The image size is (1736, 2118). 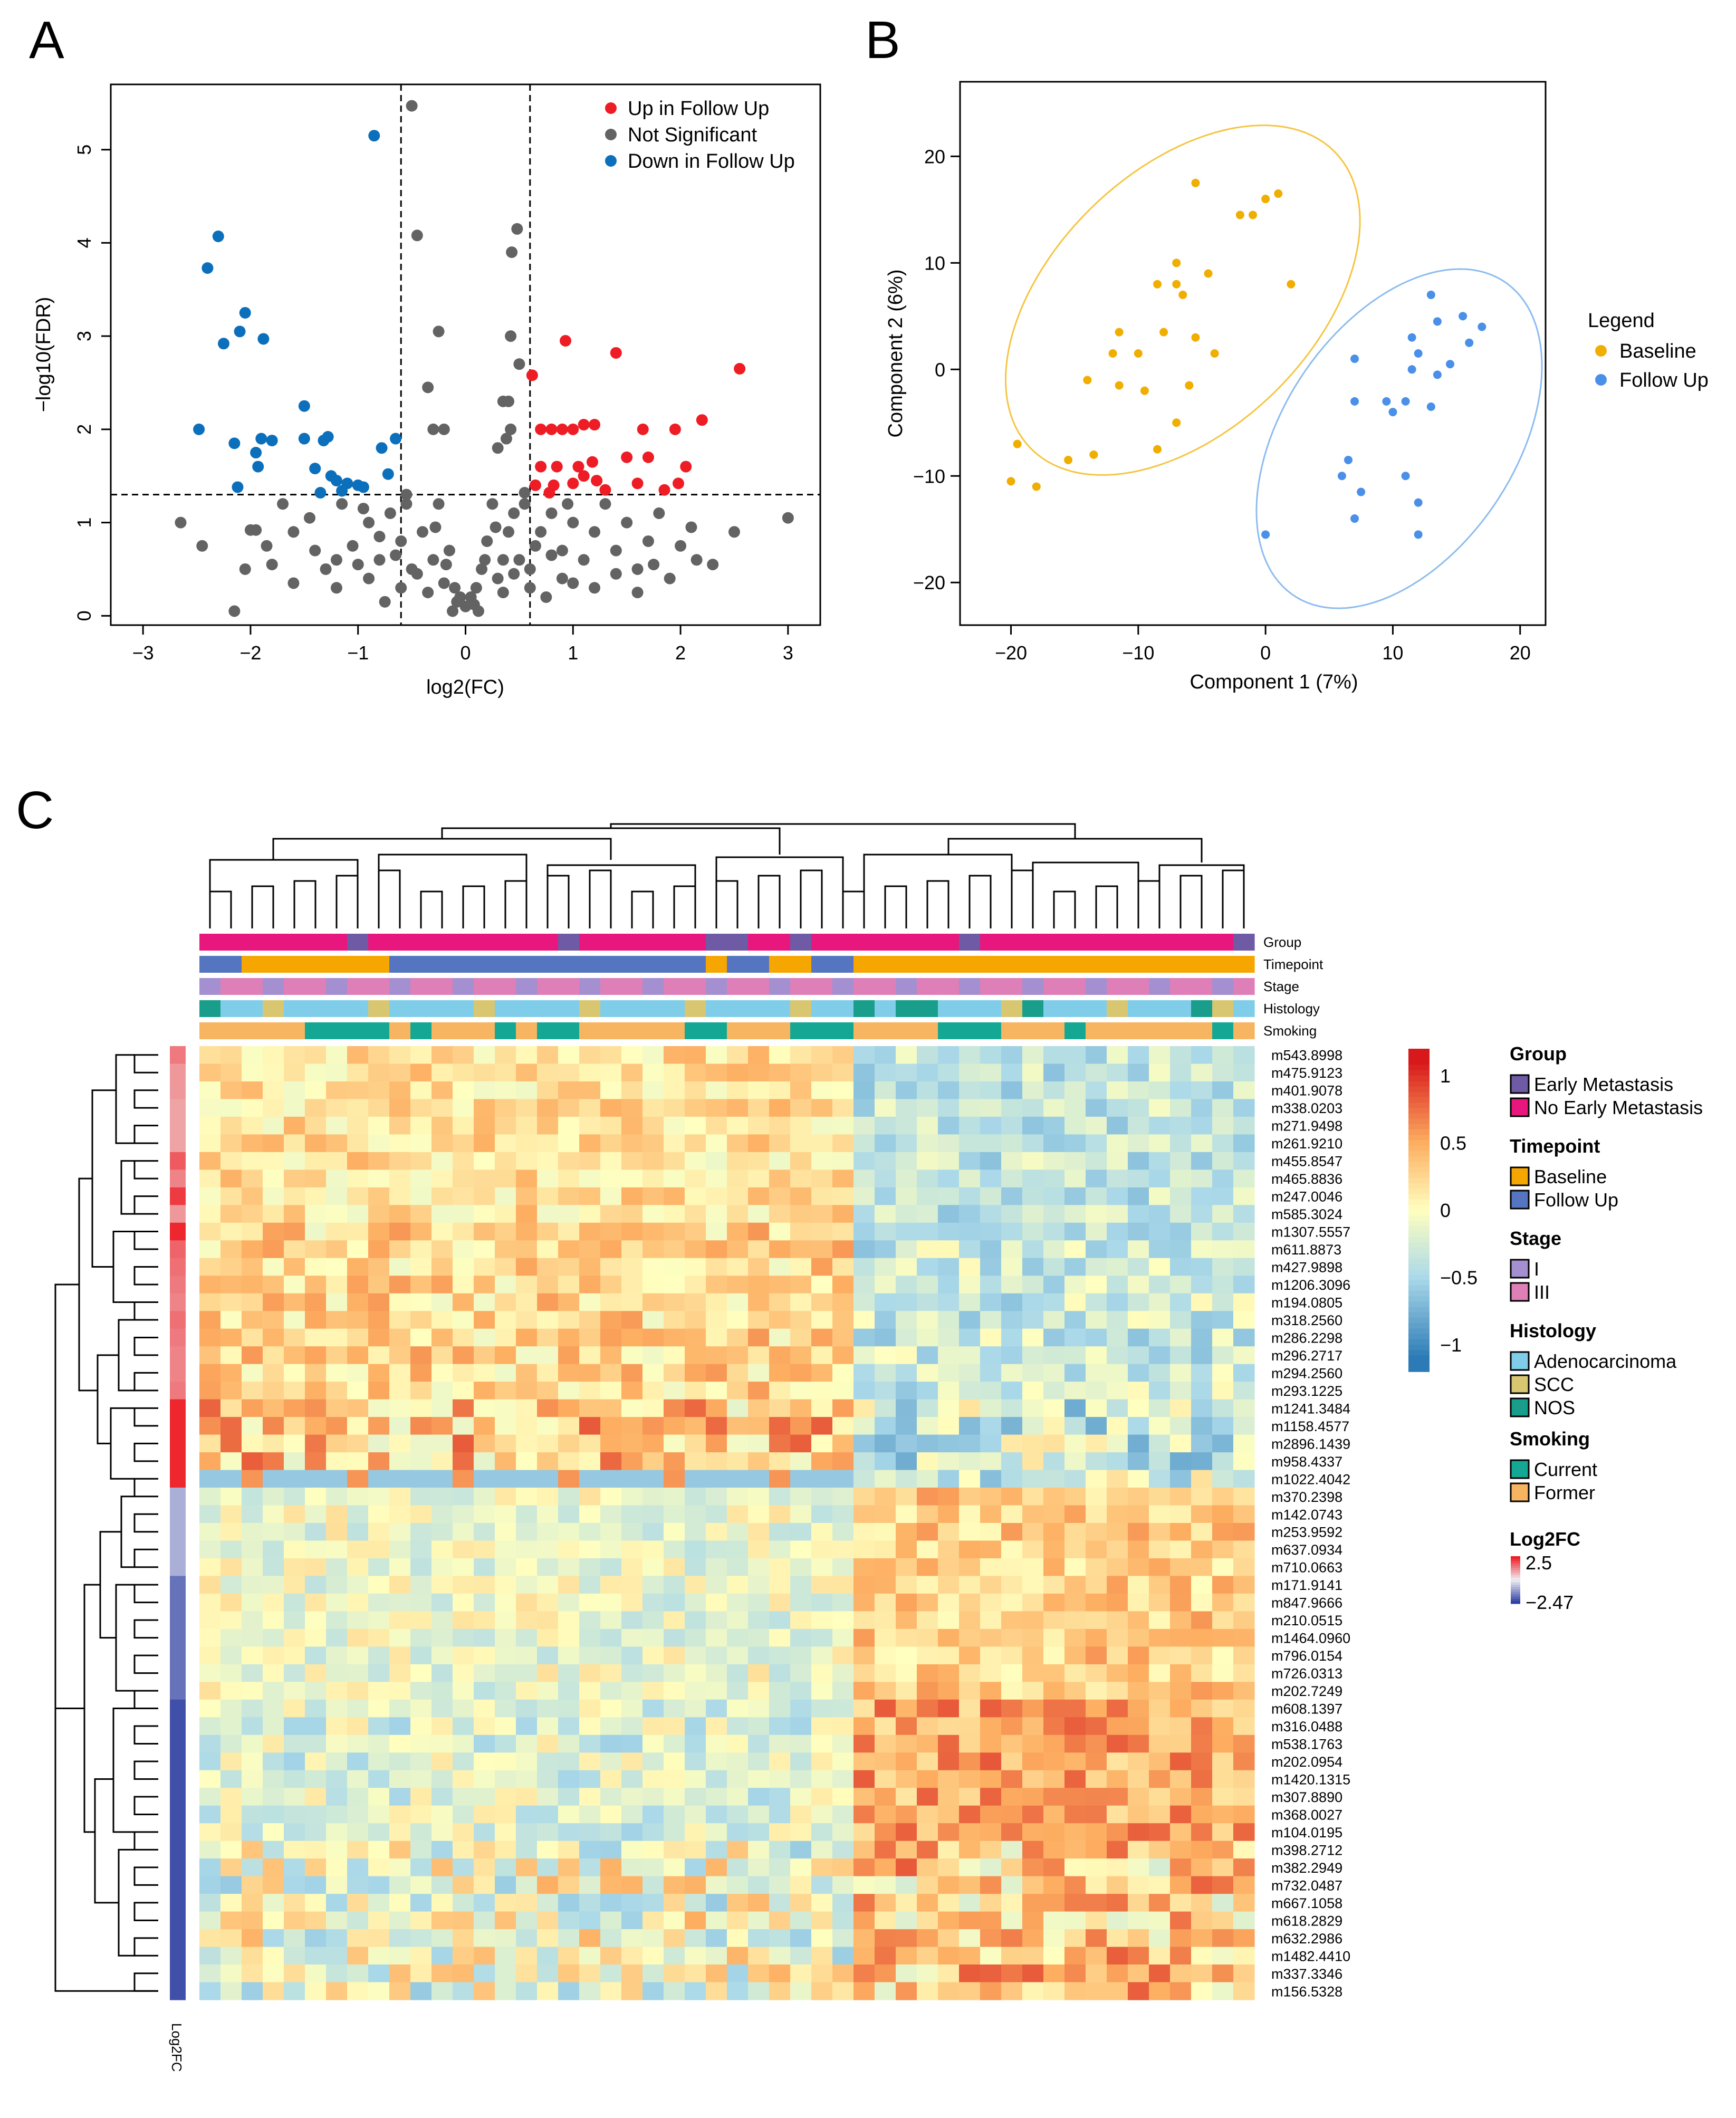 I want to click on heatmap-row-label: m271.9498, so click(x=1306, y=1126).